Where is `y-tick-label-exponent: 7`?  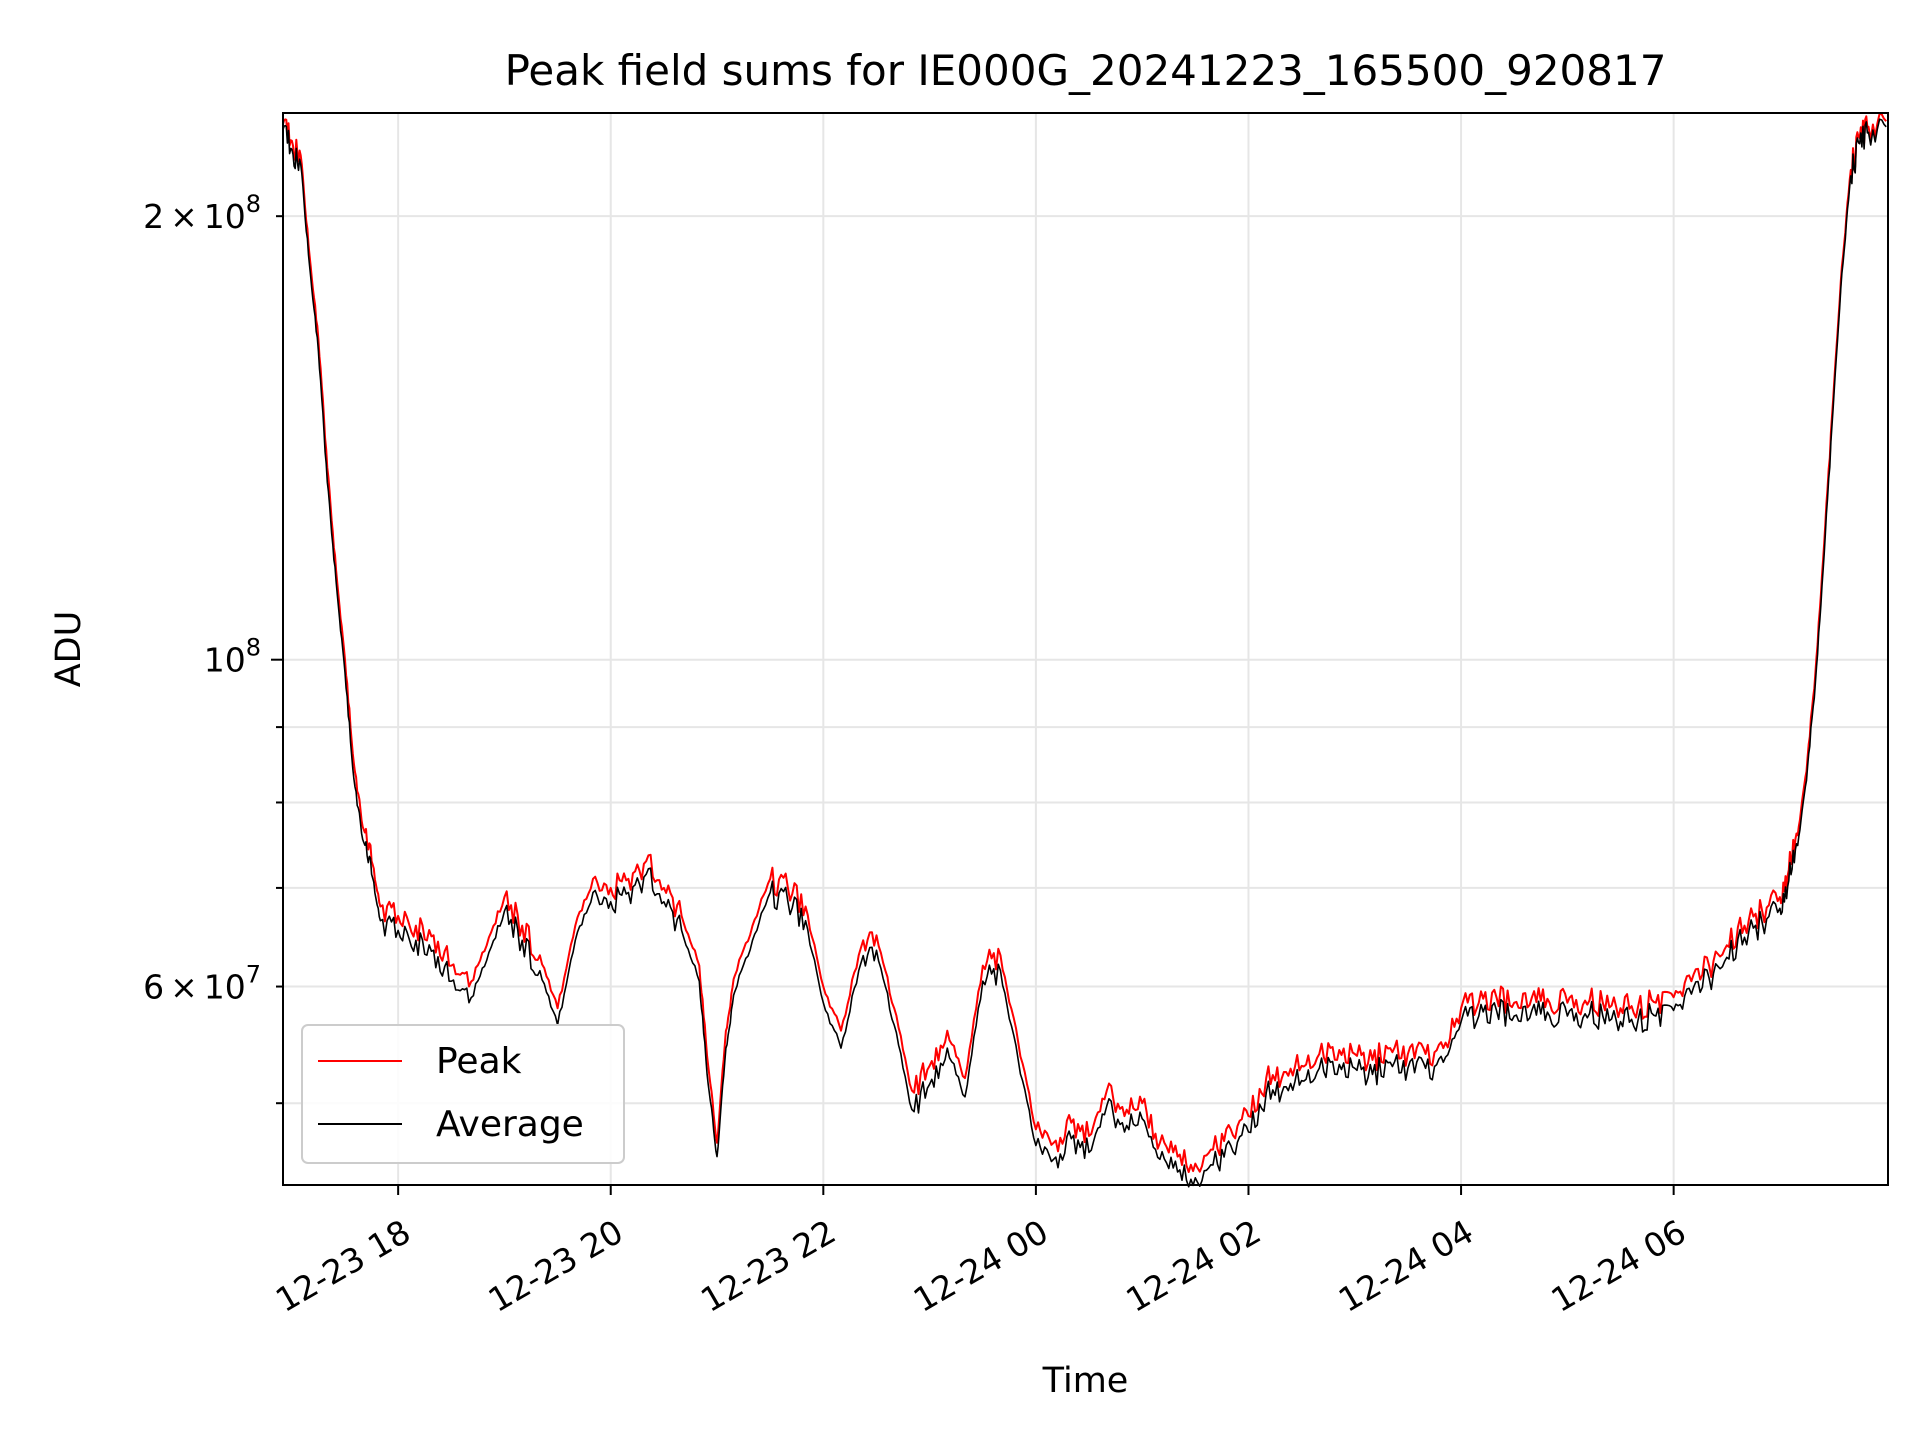
y-tick-label-exponent: 7 is located at coordinates (253, 975).